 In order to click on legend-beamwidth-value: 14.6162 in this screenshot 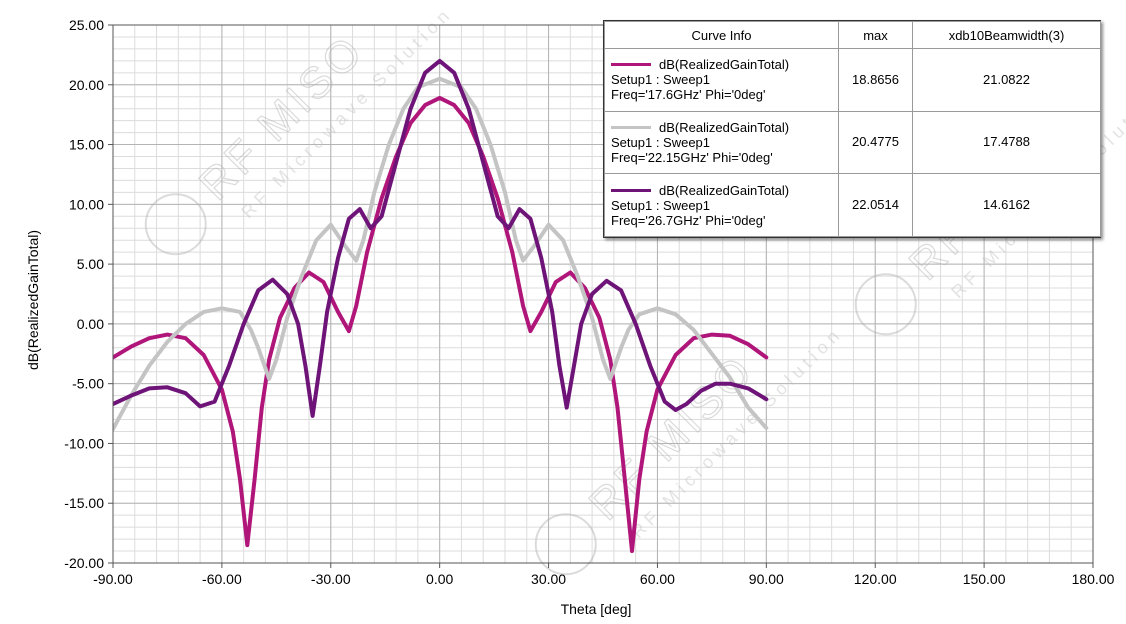, I will do `click(1006, 205)`.